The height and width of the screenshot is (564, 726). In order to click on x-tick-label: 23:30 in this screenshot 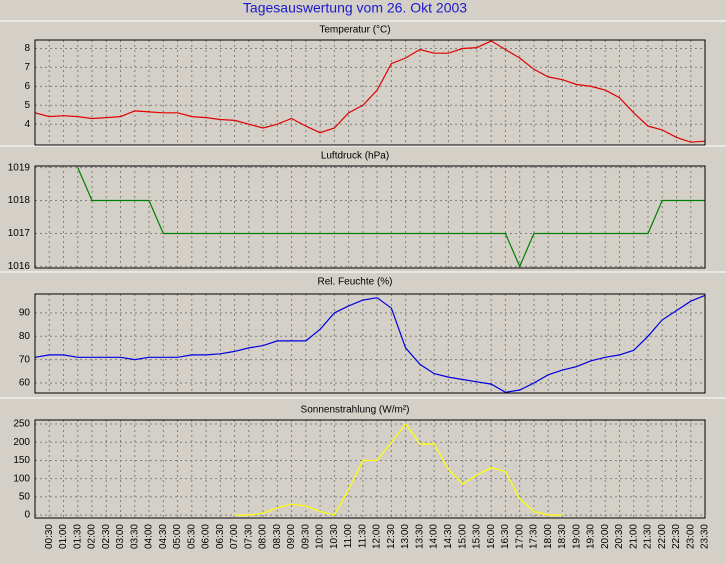, I will do `click(705, 536)`.